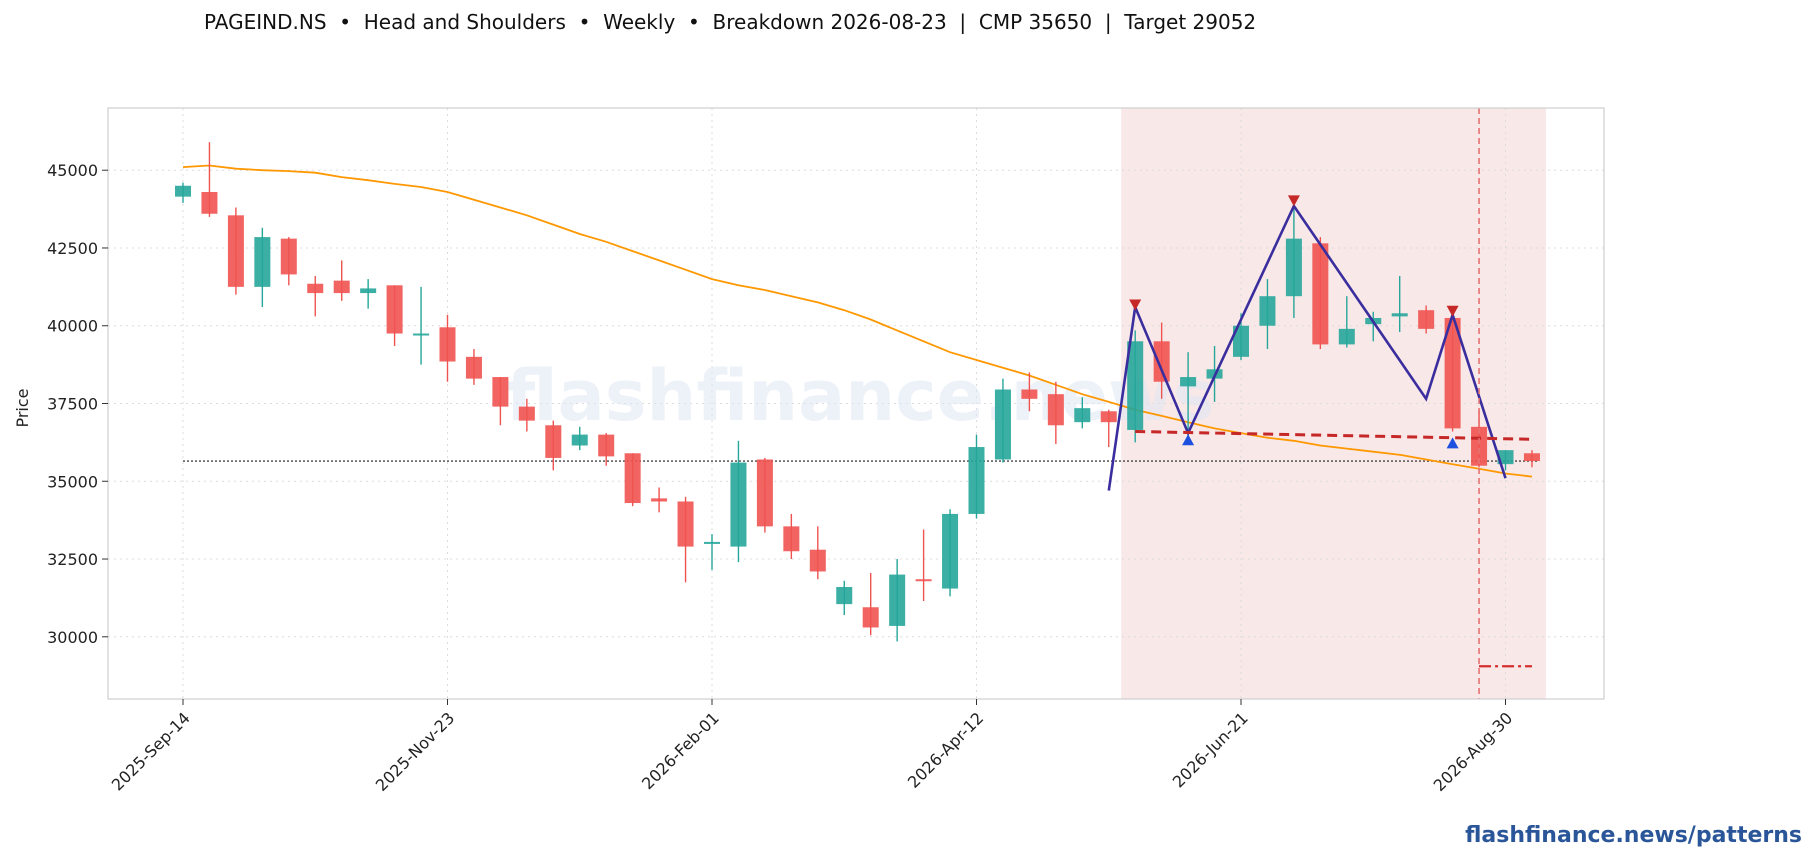 This screenshot has width=1816, height=860. I want to click on y-axis-label: Price, so click(22, 407).